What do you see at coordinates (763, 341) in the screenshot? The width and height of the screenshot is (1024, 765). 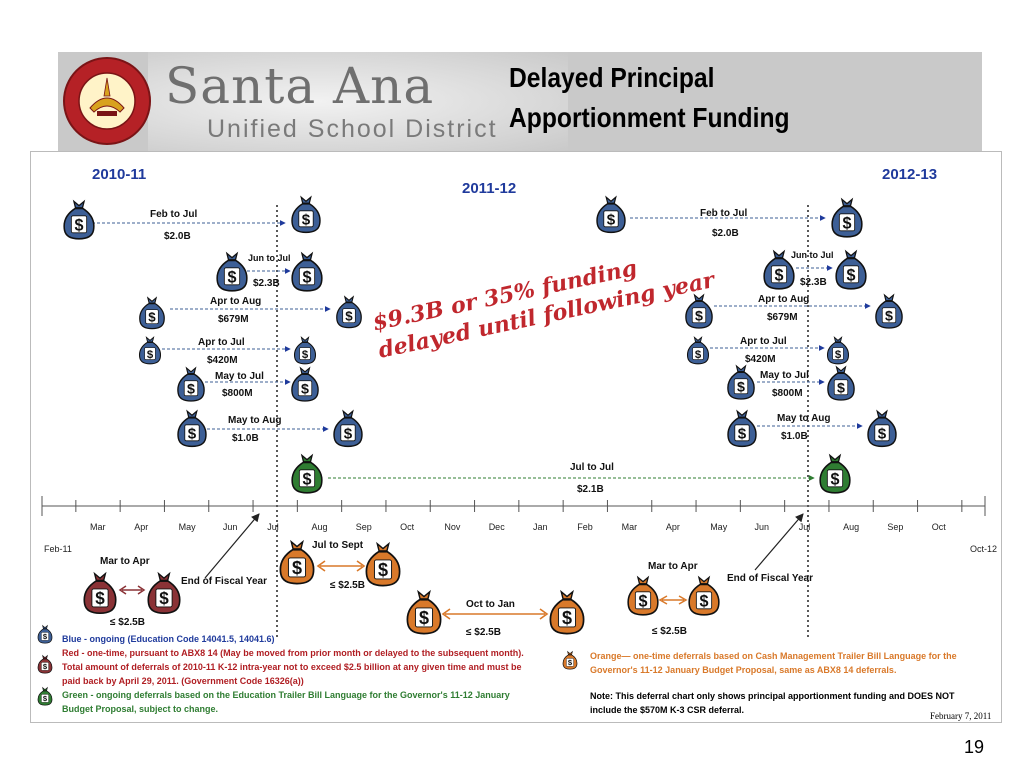 I see `right-deferral-period-4: Apr to Jul` at bounding box center [763, 341].